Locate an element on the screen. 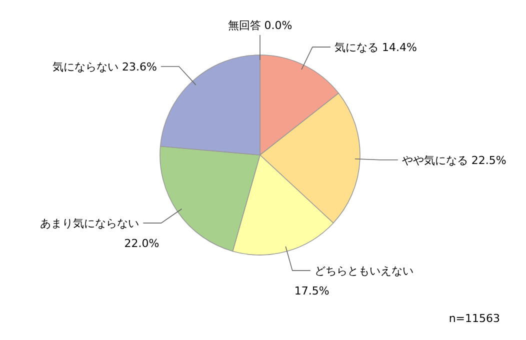 Image resolution: width=526 pixels, height=340 pixels. slice-label: どちらともいえない is located at coordinates (364, 271).